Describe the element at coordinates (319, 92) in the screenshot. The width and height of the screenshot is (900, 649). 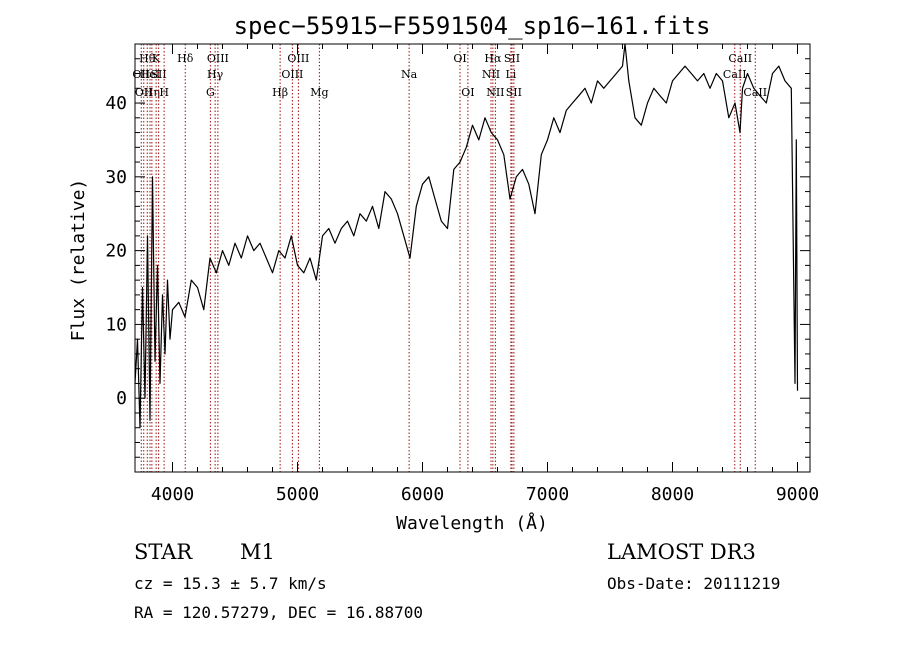
I see `marker-label: Mg` at that location.